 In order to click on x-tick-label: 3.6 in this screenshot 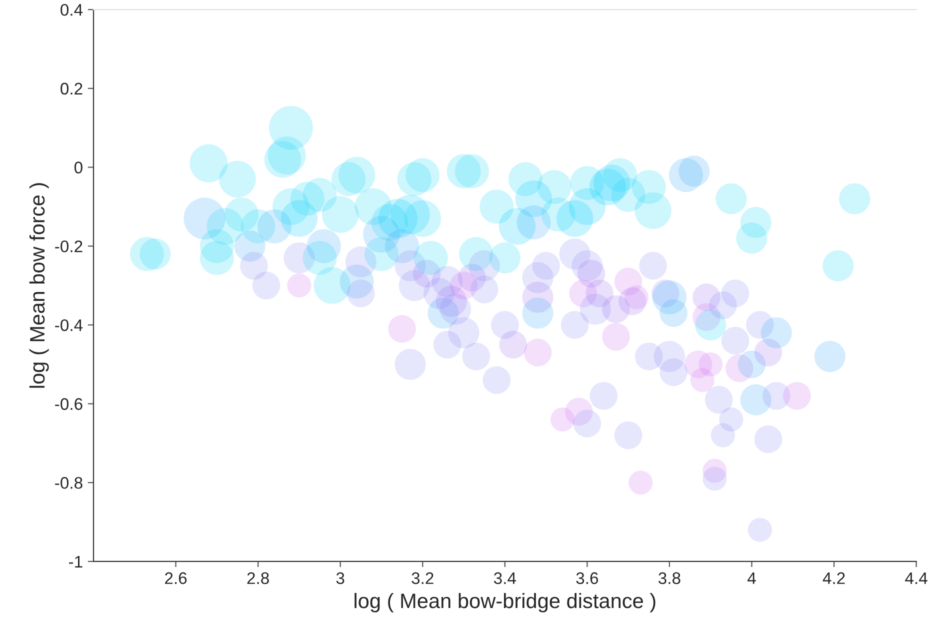, I will do `click(587, 578)`.